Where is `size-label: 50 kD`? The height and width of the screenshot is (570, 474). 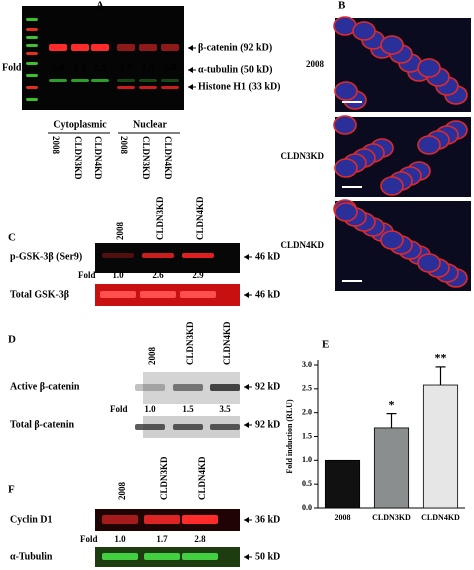 size-label: 50 kD is located at coordinates (267, 556).